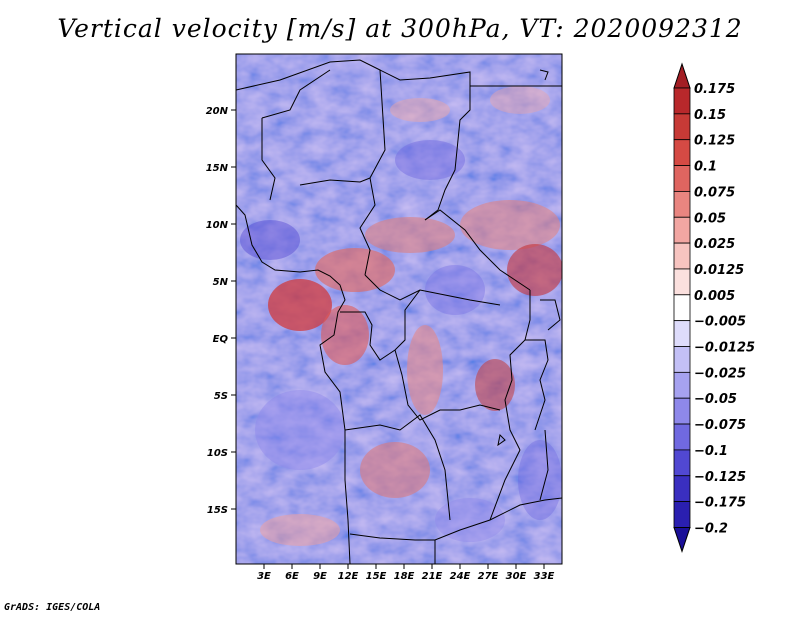  I want to click on y-tick-label: 15N, so click(217, 168).